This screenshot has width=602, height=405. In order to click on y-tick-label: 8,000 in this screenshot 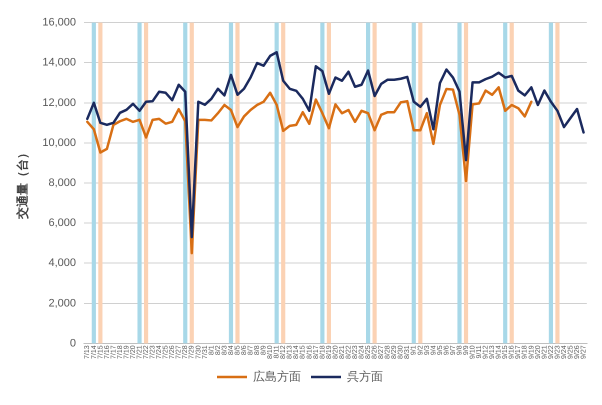, I will do `click(62, 183)`.